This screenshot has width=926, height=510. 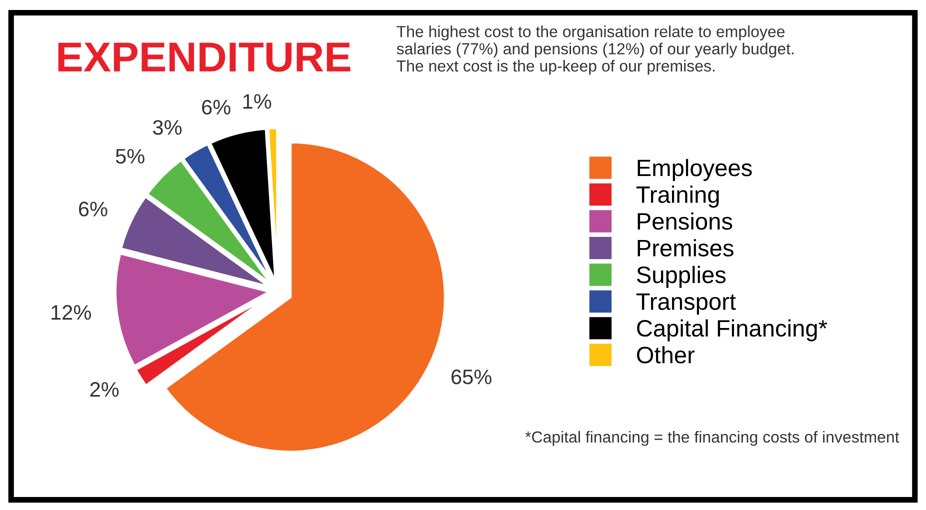 What do you see at coordinates (167, 127) in the screenshot?
I see `data-label: 3%` at bounding box center [167, 127].